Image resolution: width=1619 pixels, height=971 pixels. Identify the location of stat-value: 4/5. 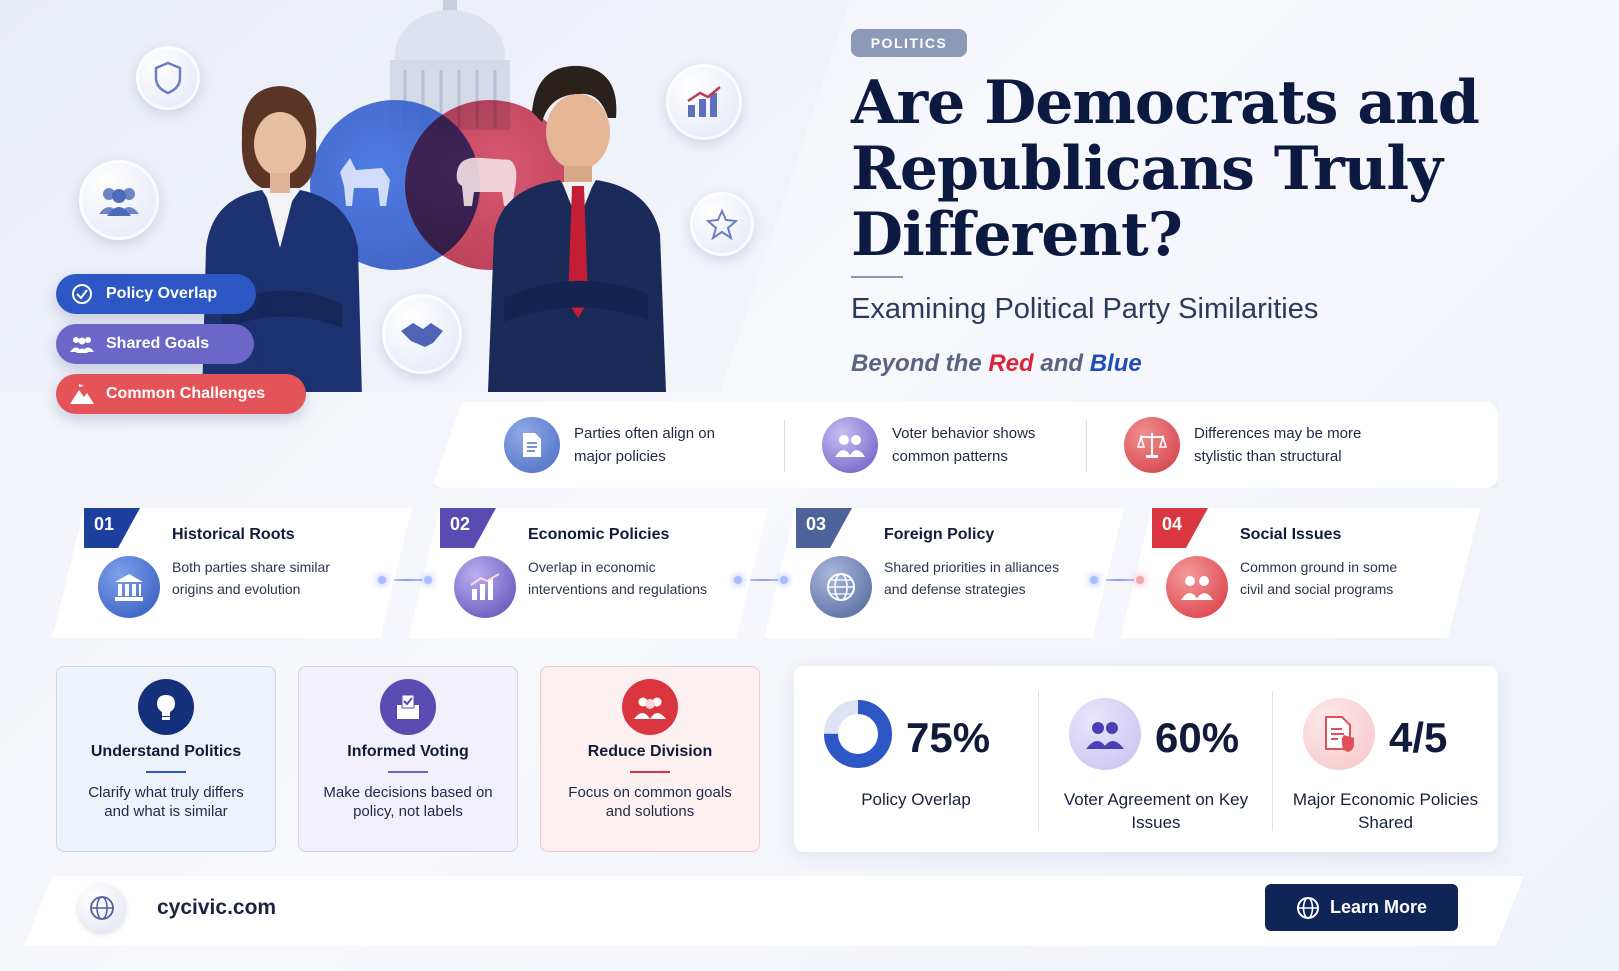
(1418, 737).